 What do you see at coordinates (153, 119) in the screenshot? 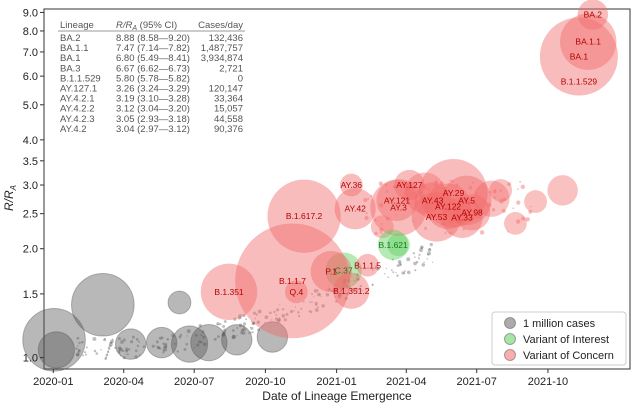
I see `table-cell-rr: 3.05 (2.93—3.18)` at bounding box center [153, 119].